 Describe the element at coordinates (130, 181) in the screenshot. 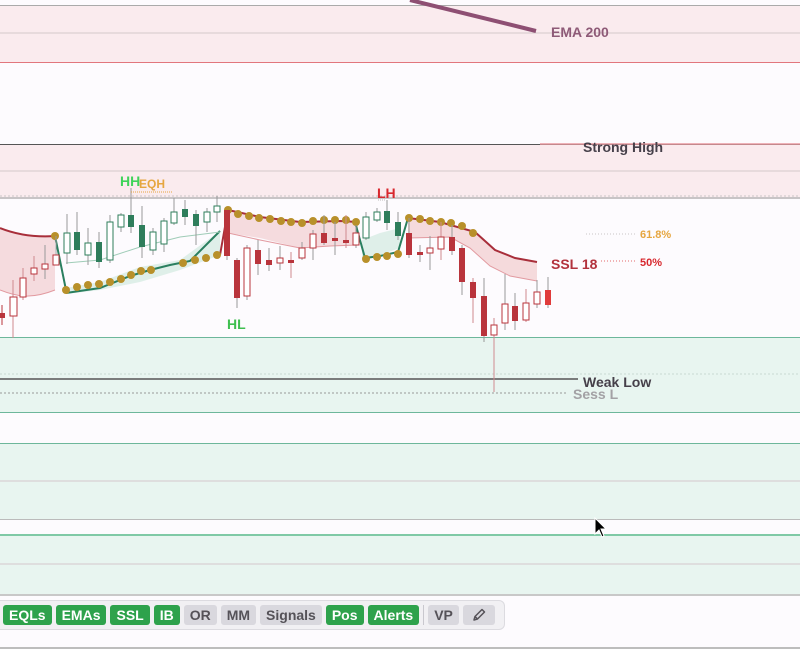

I see `hh-label: HH` at that location.